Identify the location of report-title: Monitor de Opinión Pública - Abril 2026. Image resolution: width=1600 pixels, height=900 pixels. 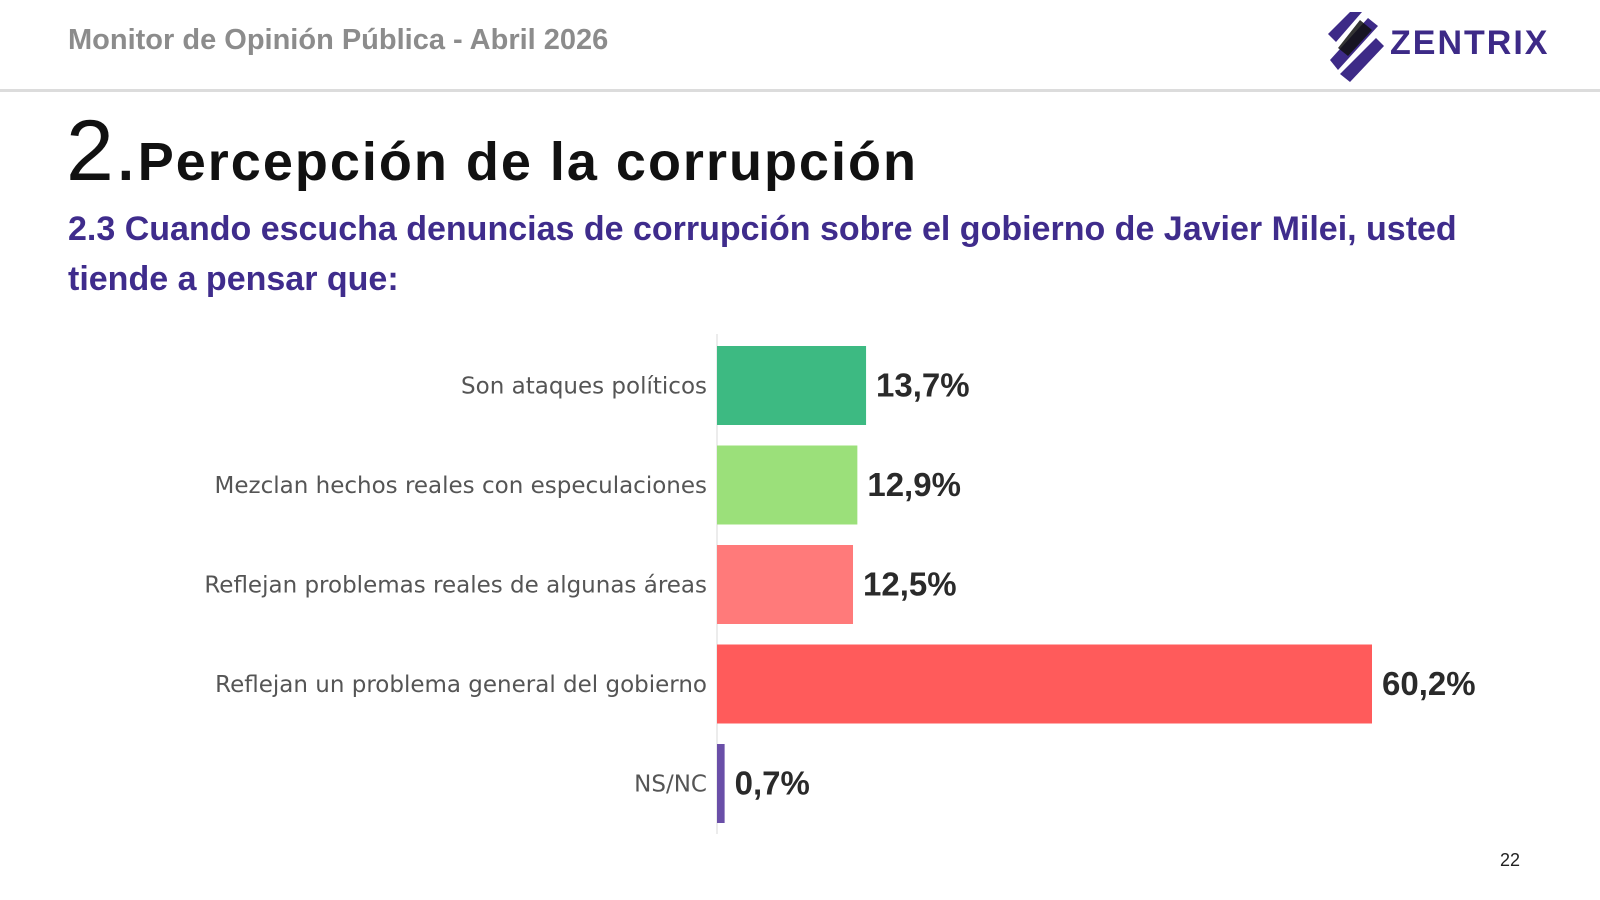
(338, 40).